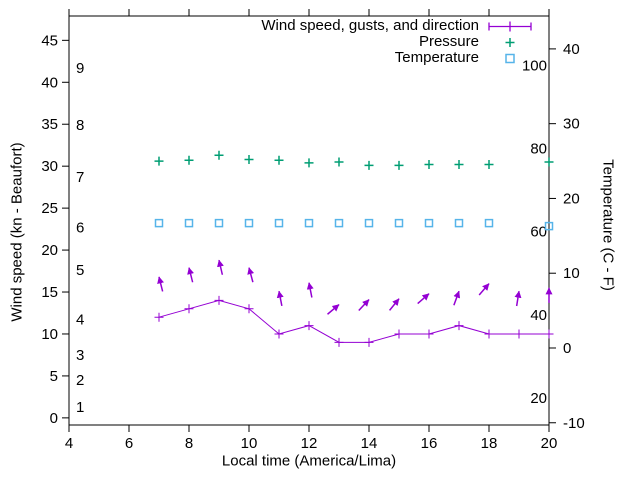  Describe the element at coordinates (49, 82) in the screenshot. I see `y-left-tick-label: 40` at that location.